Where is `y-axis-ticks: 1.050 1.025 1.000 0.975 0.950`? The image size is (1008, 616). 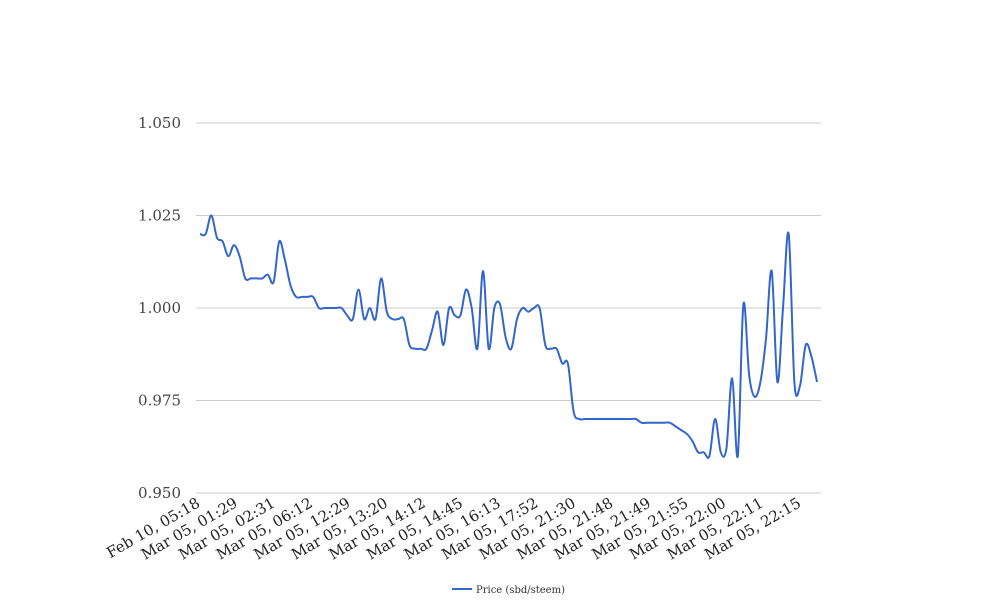
y-axis-ticks: 1.050 1.025 1.000 0.975 0.950 is located at coordinates (159, 308).